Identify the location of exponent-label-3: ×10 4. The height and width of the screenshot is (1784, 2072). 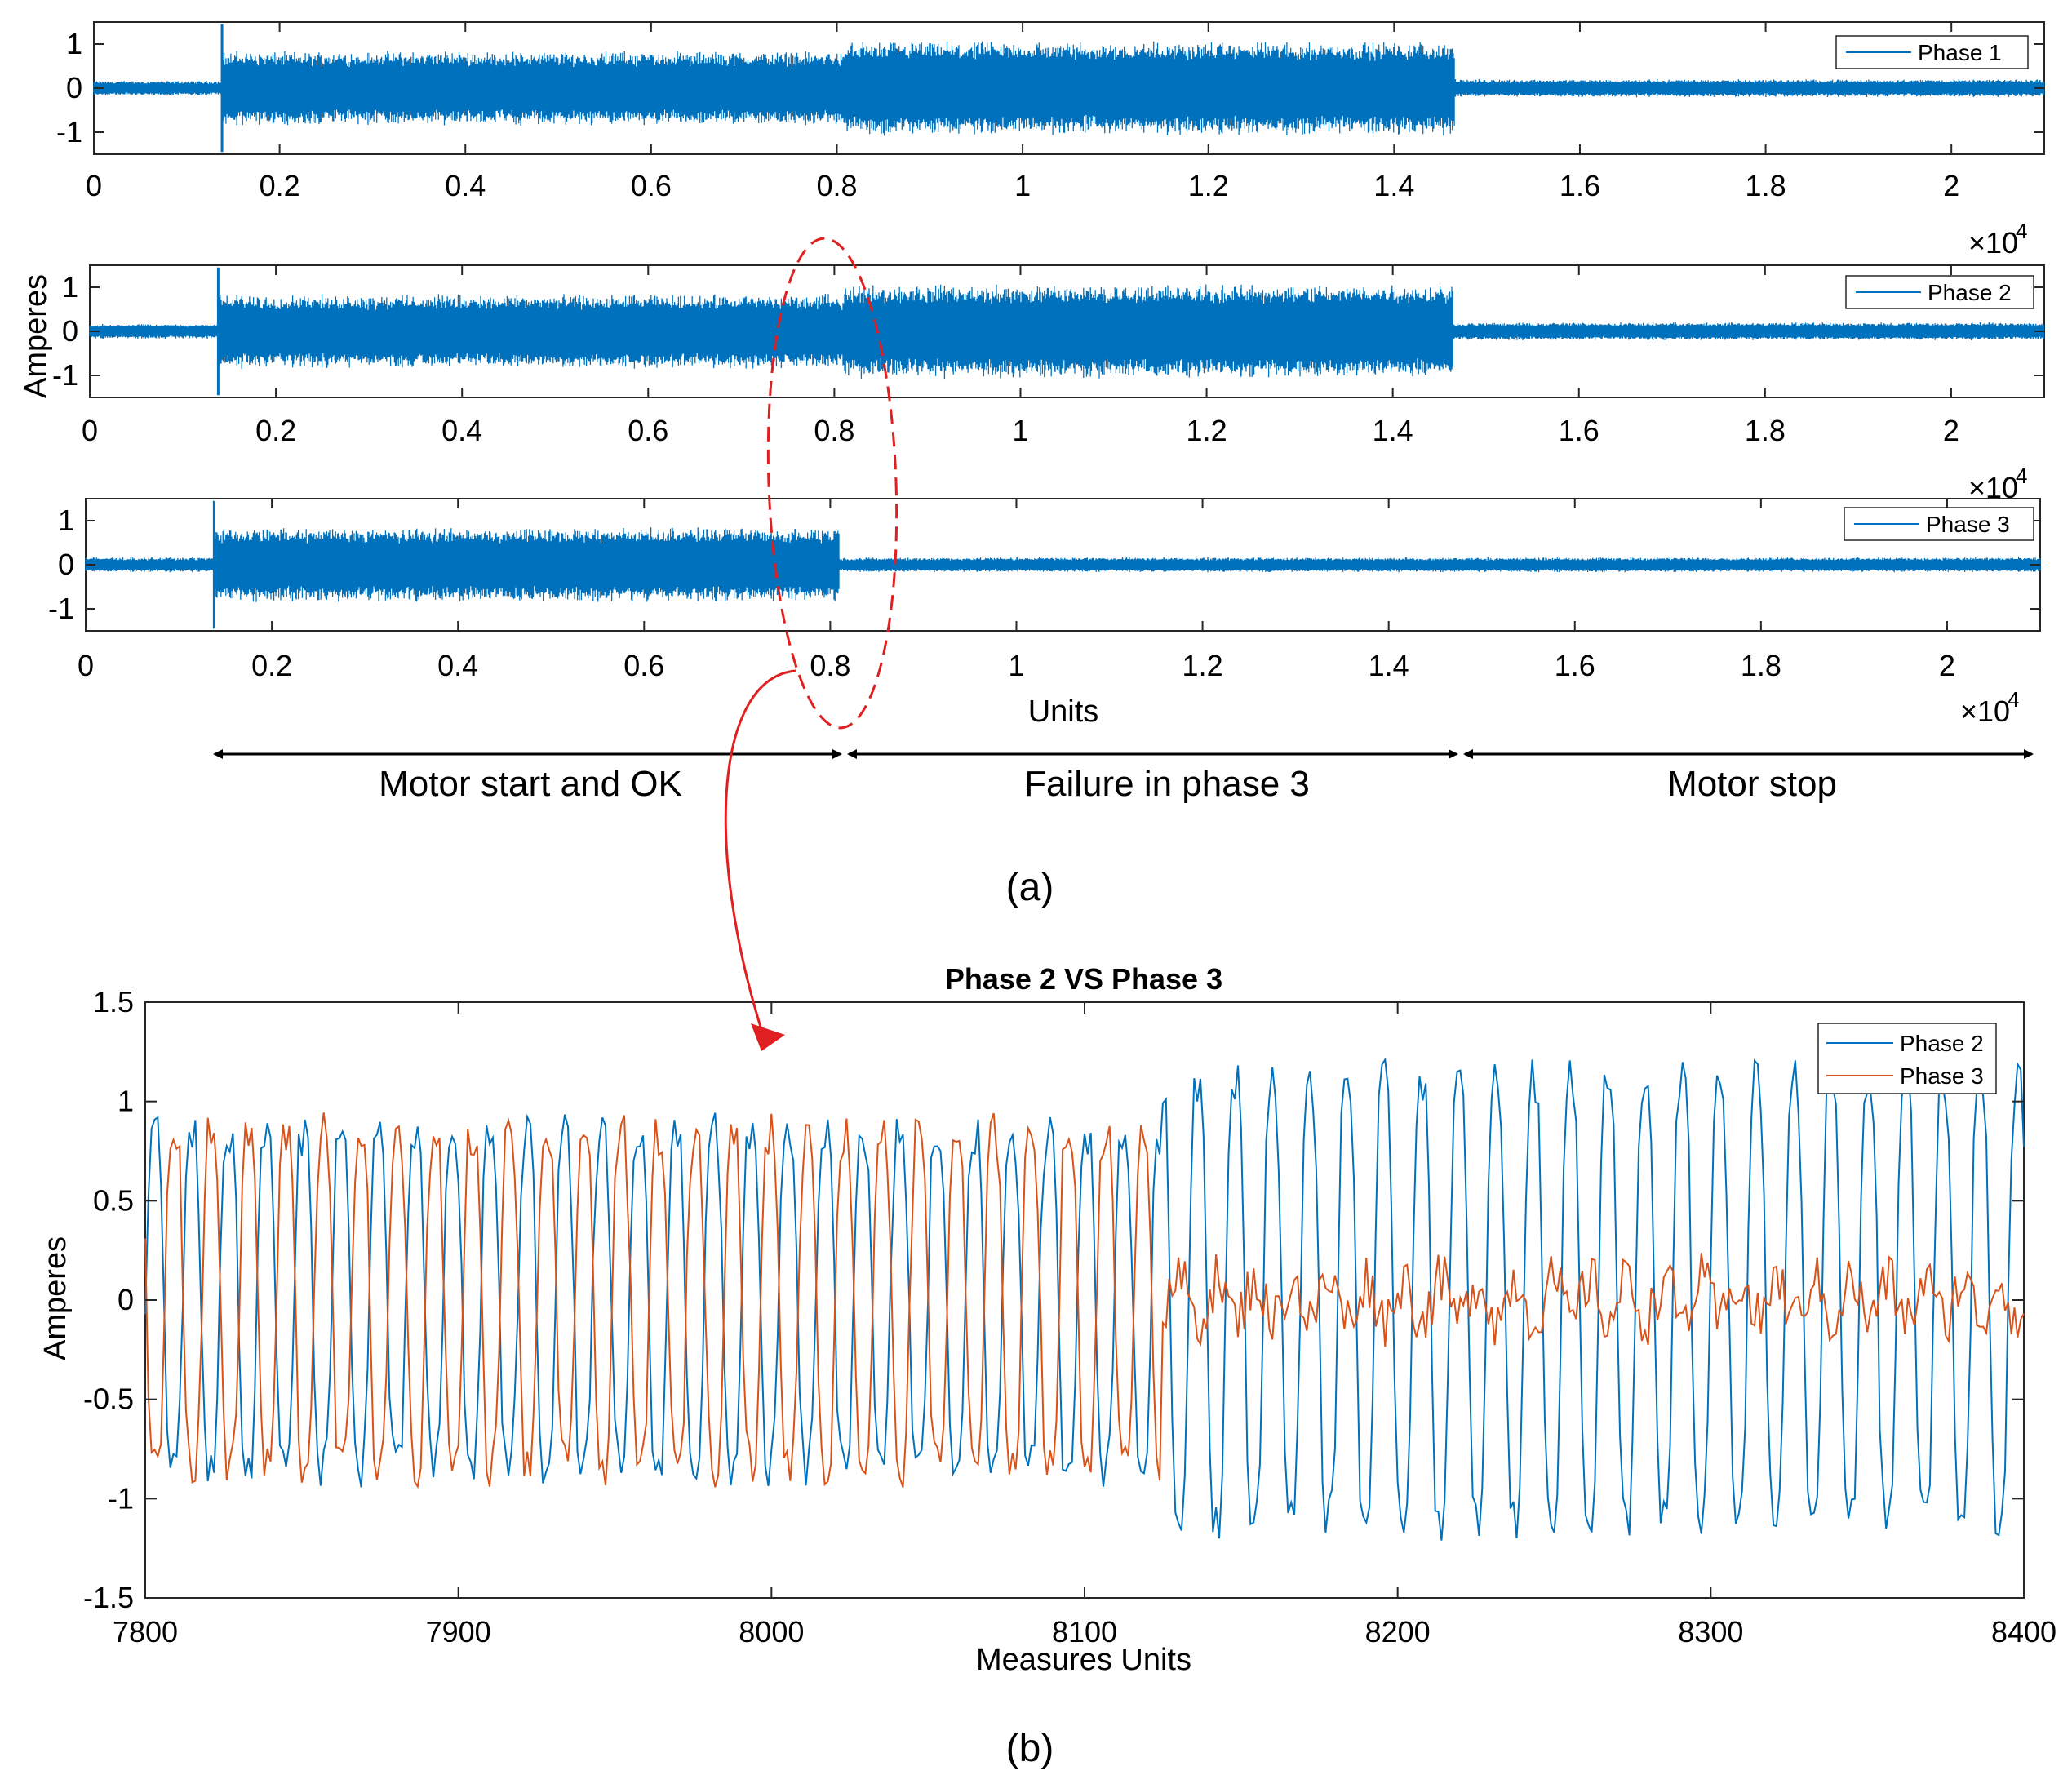
(1990, 707).